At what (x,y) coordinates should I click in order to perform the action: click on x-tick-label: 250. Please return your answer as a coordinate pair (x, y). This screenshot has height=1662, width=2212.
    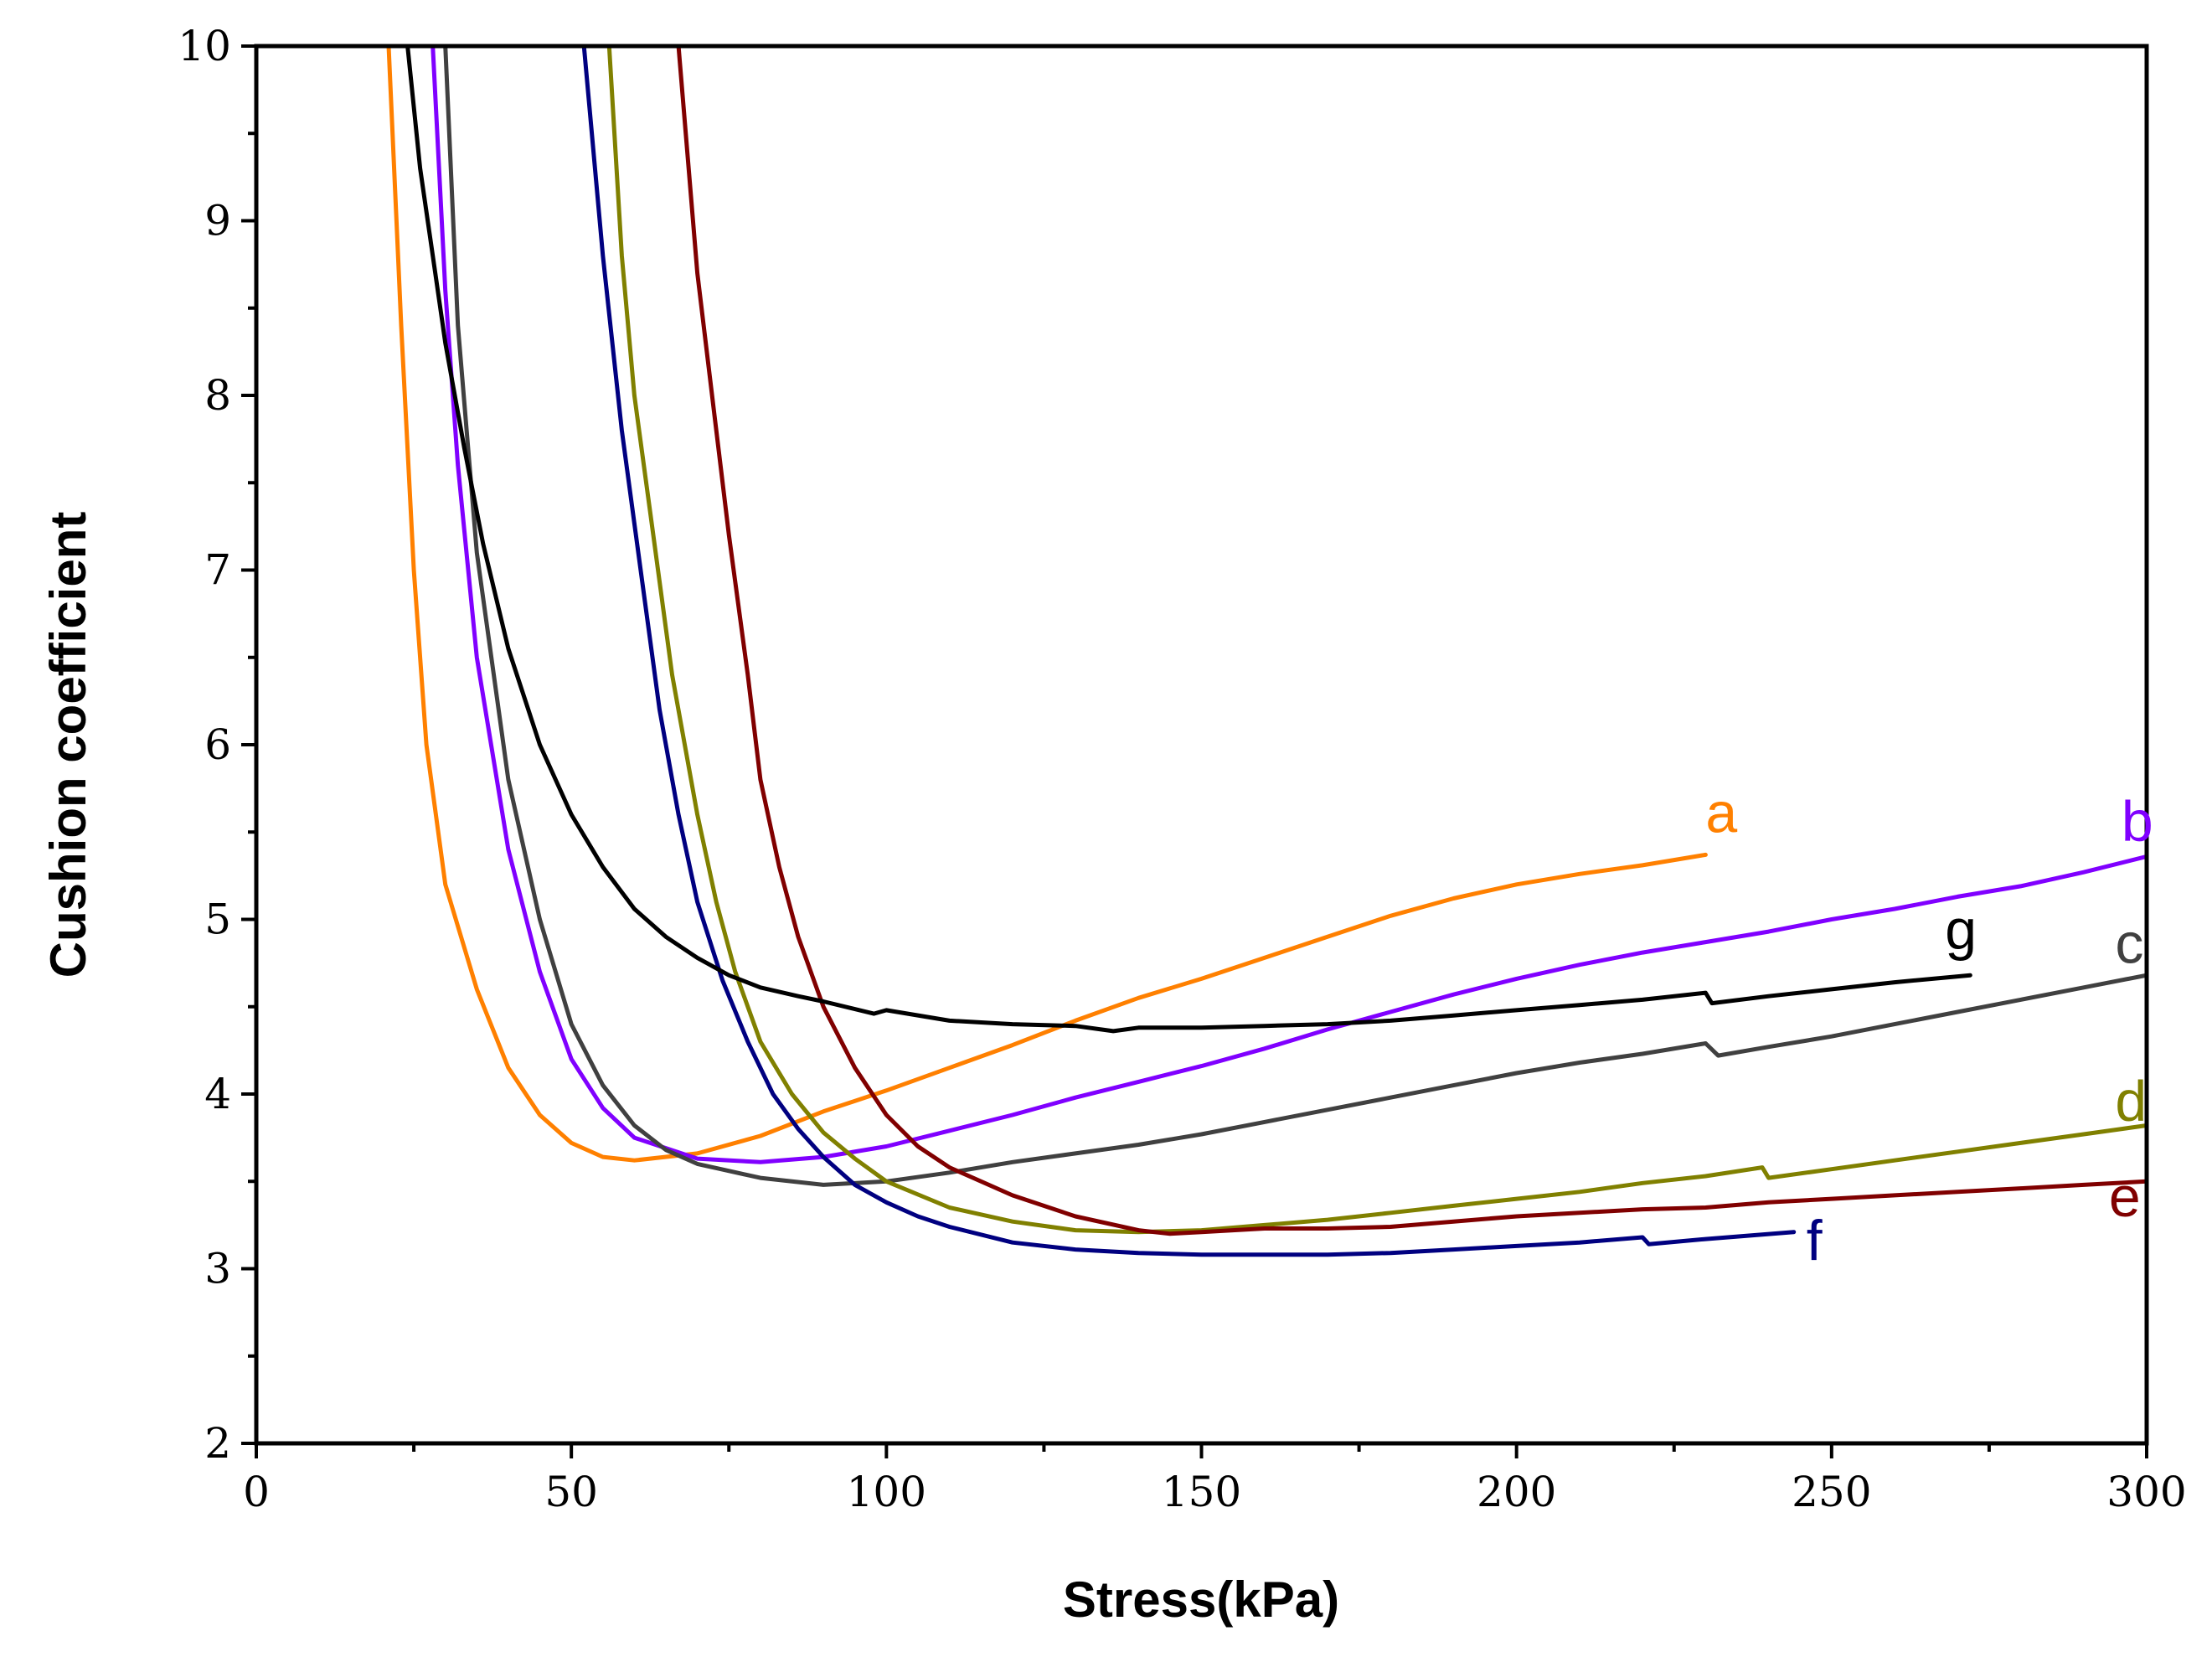
    Looking at the image, I should click on (1832, 1492).